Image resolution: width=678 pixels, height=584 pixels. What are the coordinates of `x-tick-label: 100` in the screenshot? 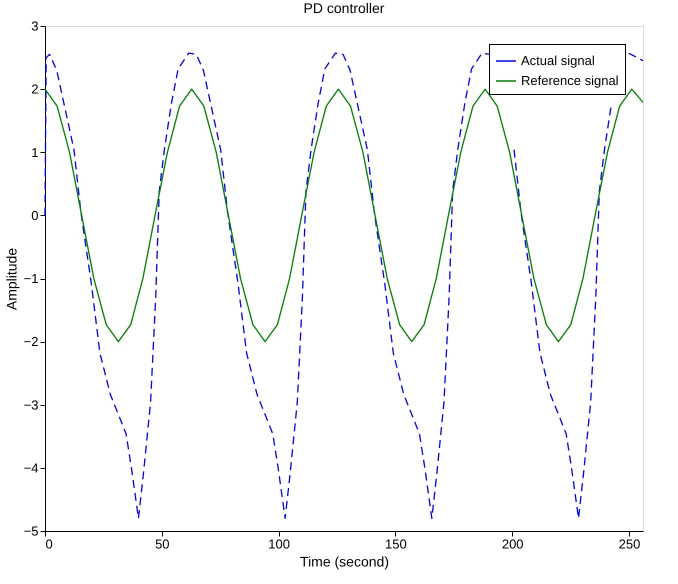 It's located at (279, 544).